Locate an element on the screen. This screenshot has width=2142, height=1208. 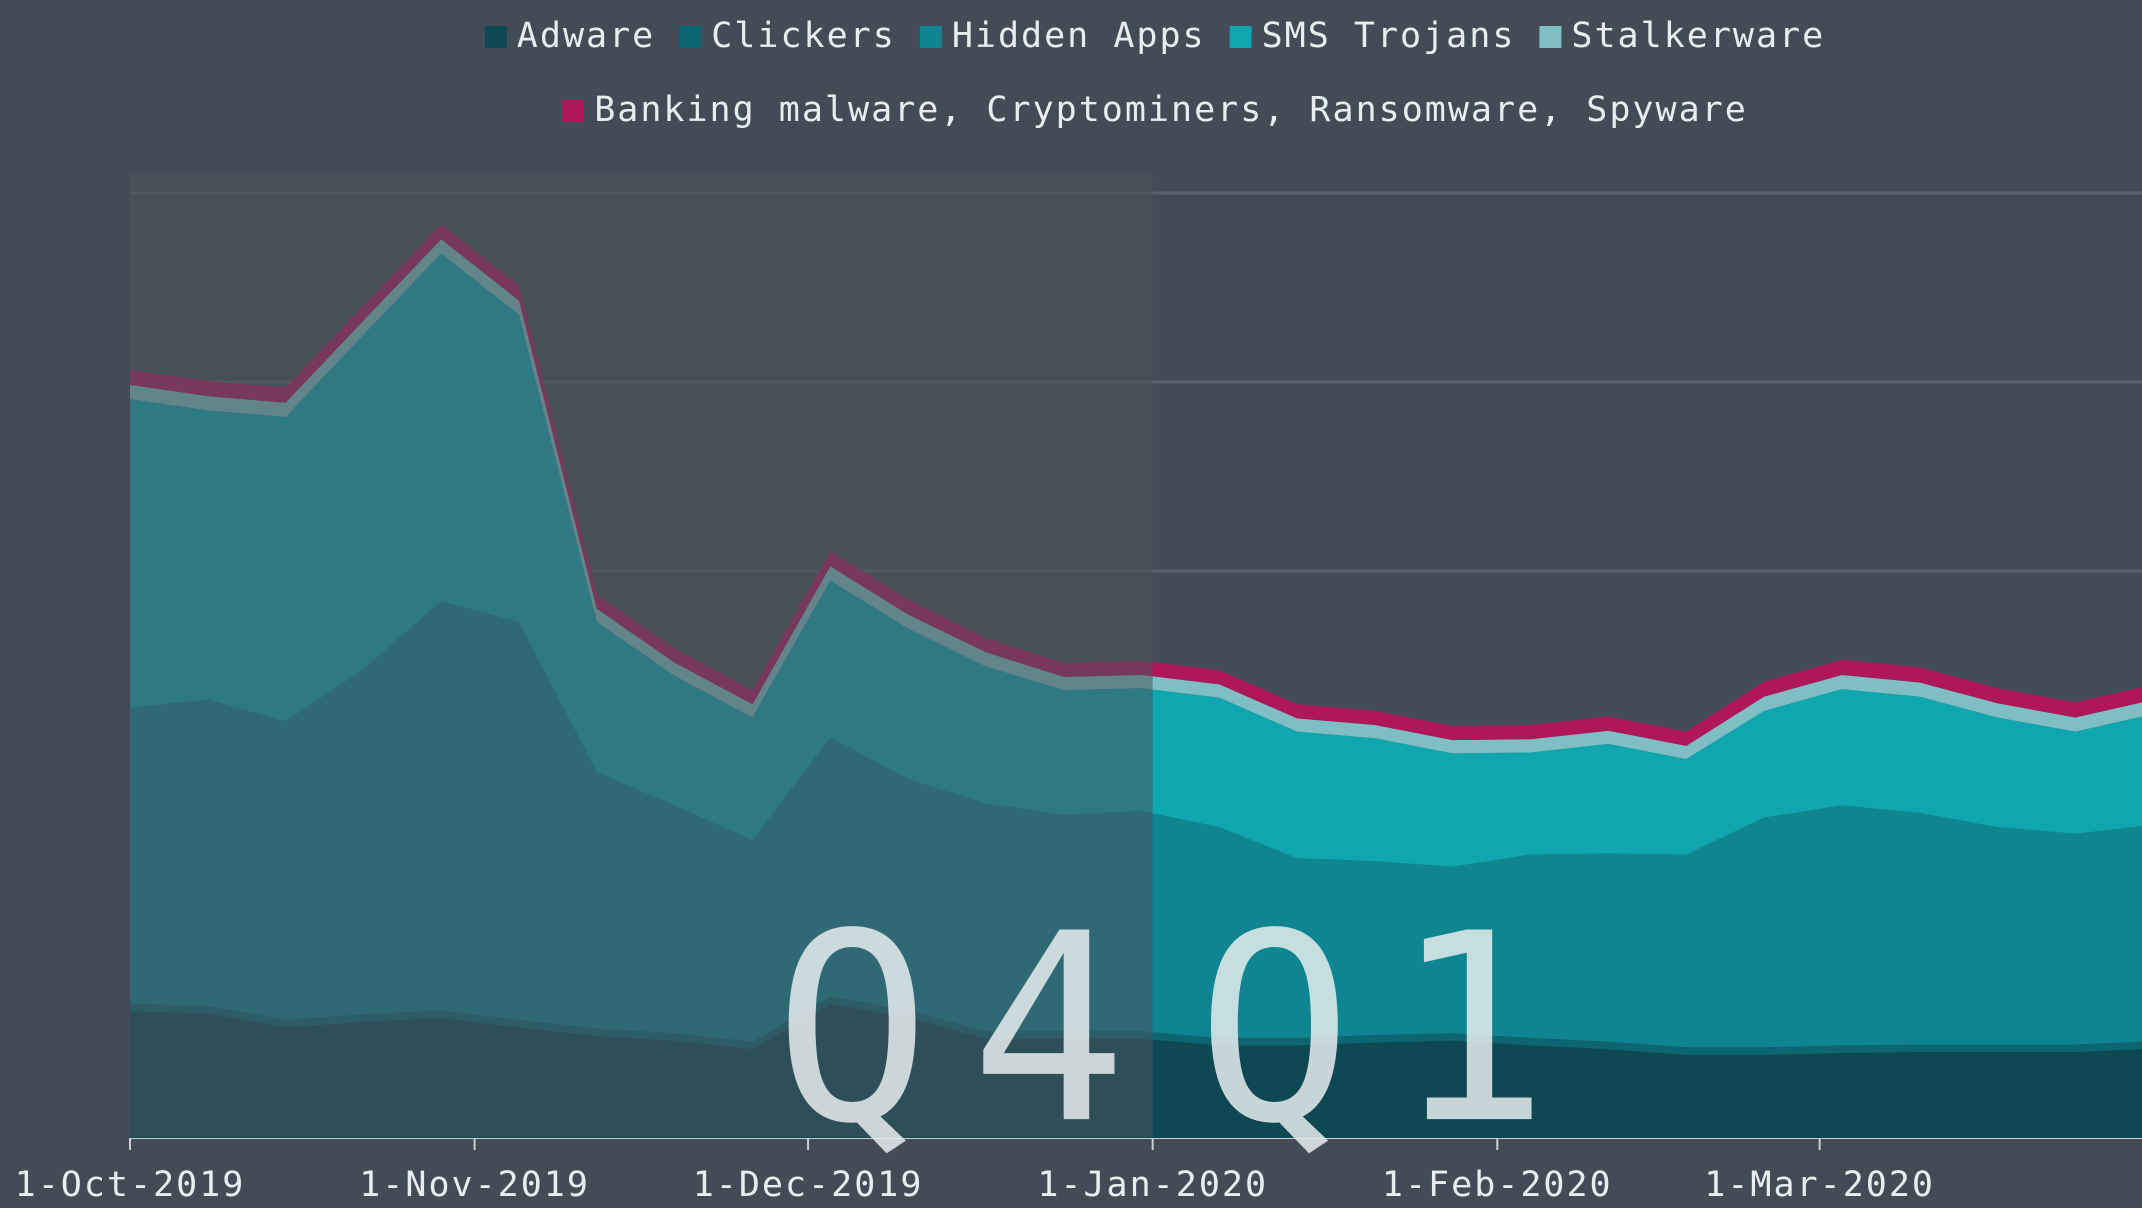
x-tick-label: 1-Mar-2020 is located at coordinates (1819, 1185).